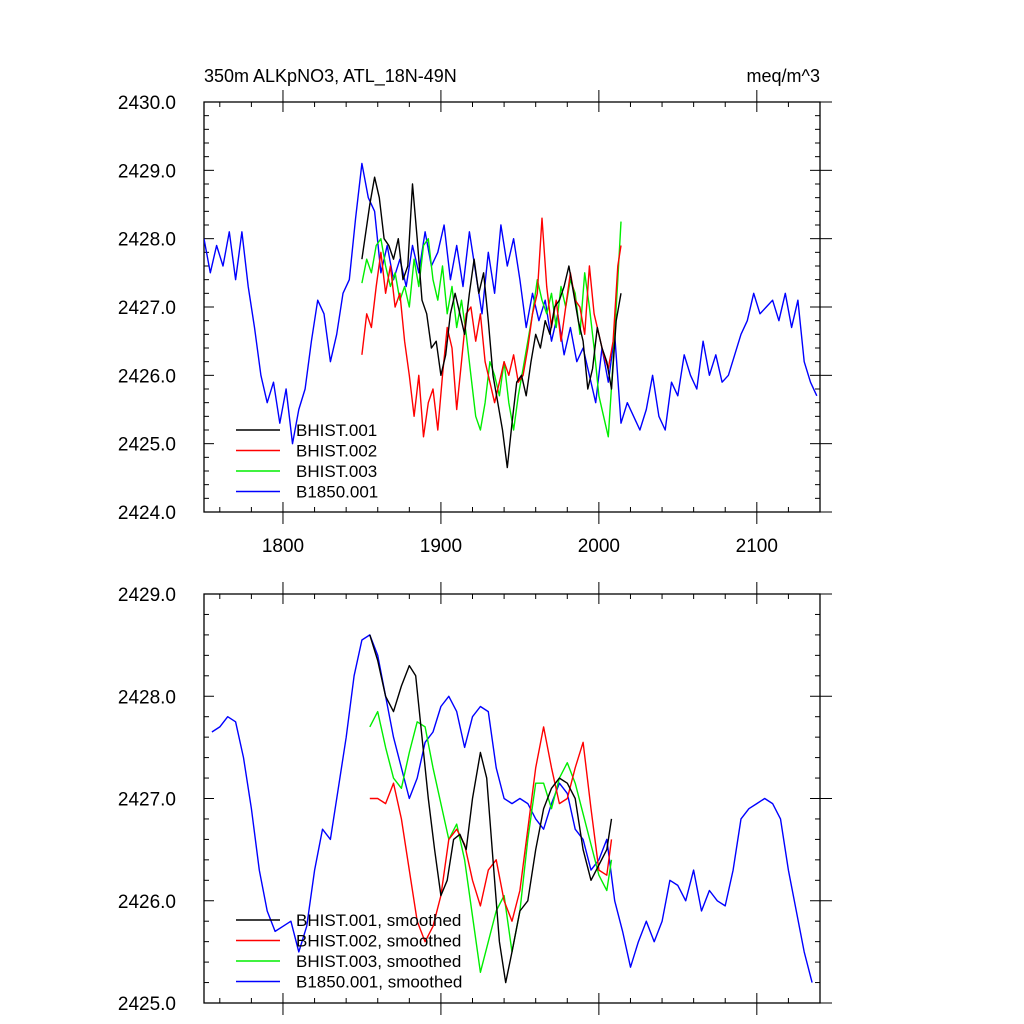 The width and height of the screenshot is (1024, 1024). I want to click on legend-label: B1850.001, so click(337, 492).